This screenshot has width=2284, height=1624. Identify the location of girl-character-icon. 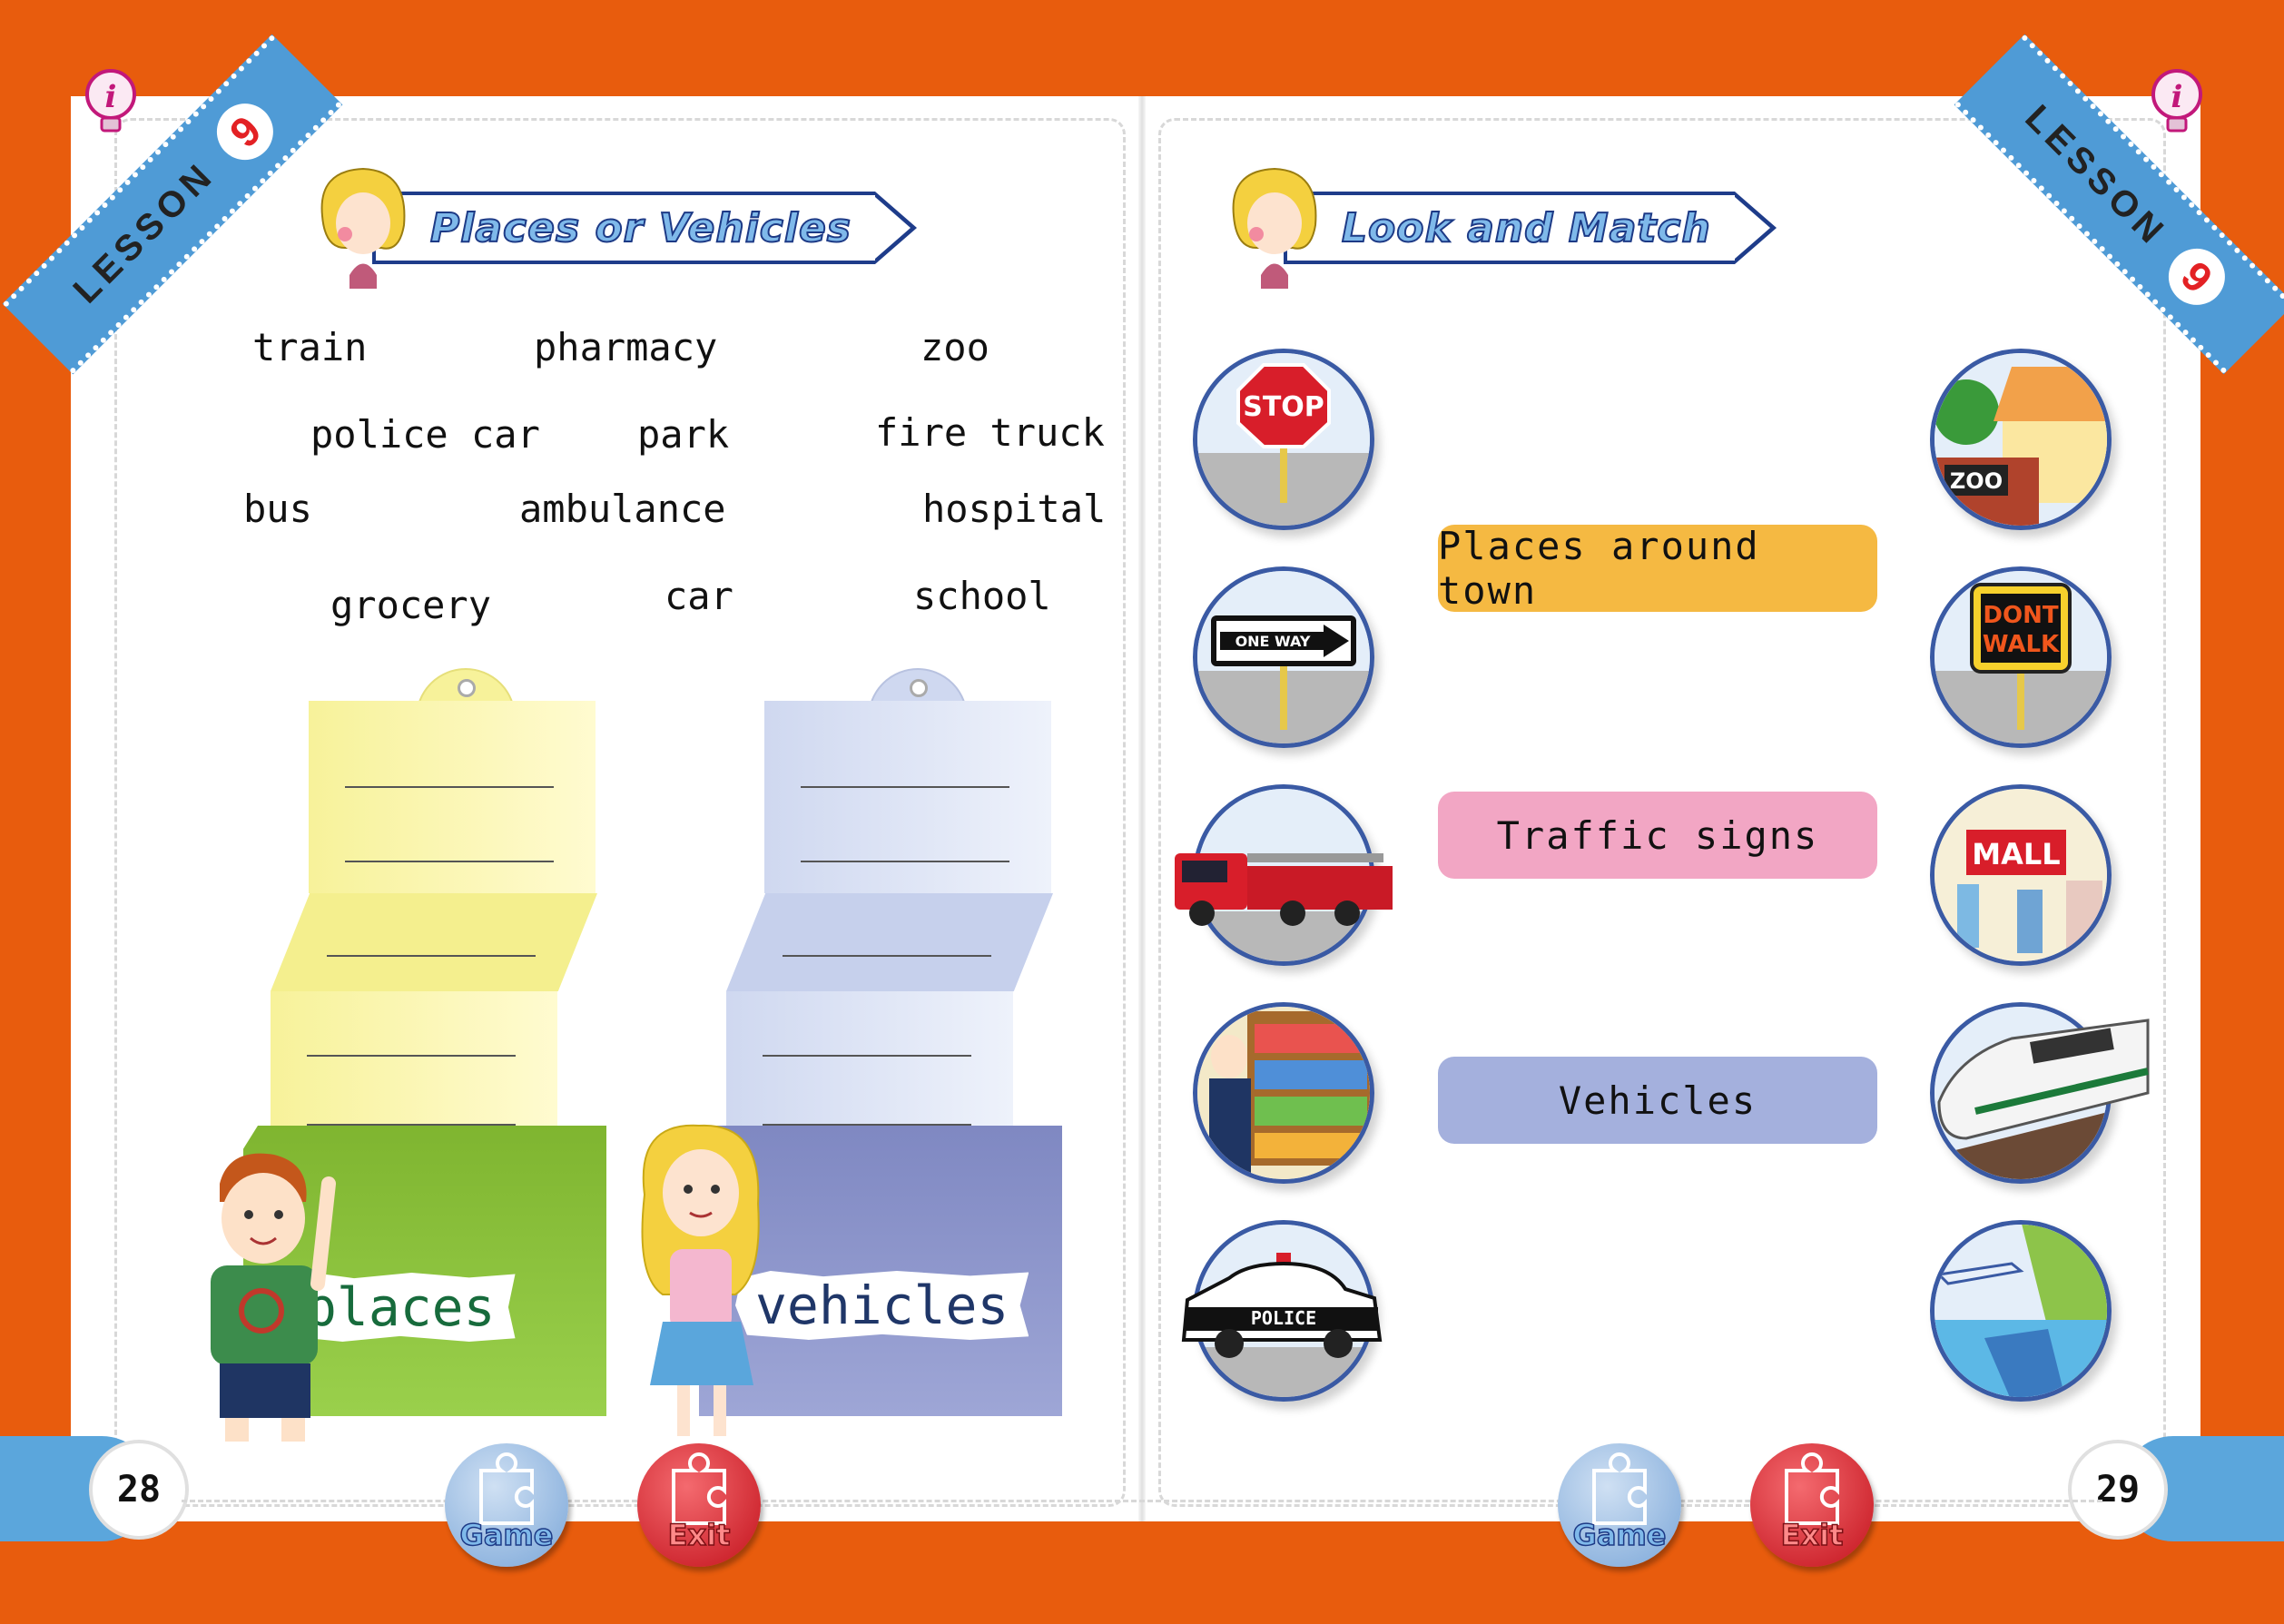
(700, 1280).